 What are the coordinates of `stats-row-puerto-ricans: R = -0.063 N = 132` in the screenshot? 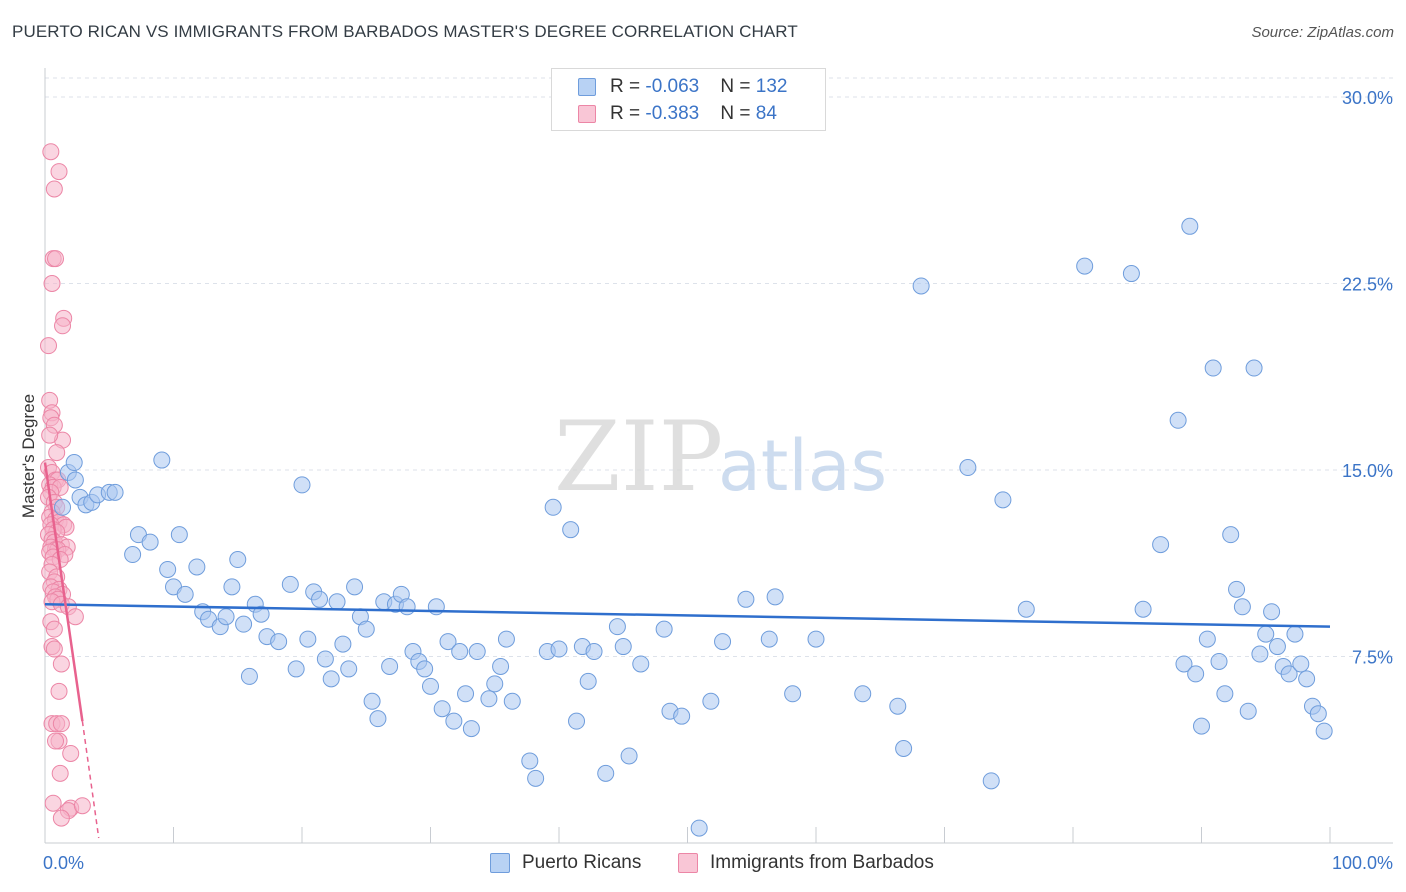 It's located at (688, 87).